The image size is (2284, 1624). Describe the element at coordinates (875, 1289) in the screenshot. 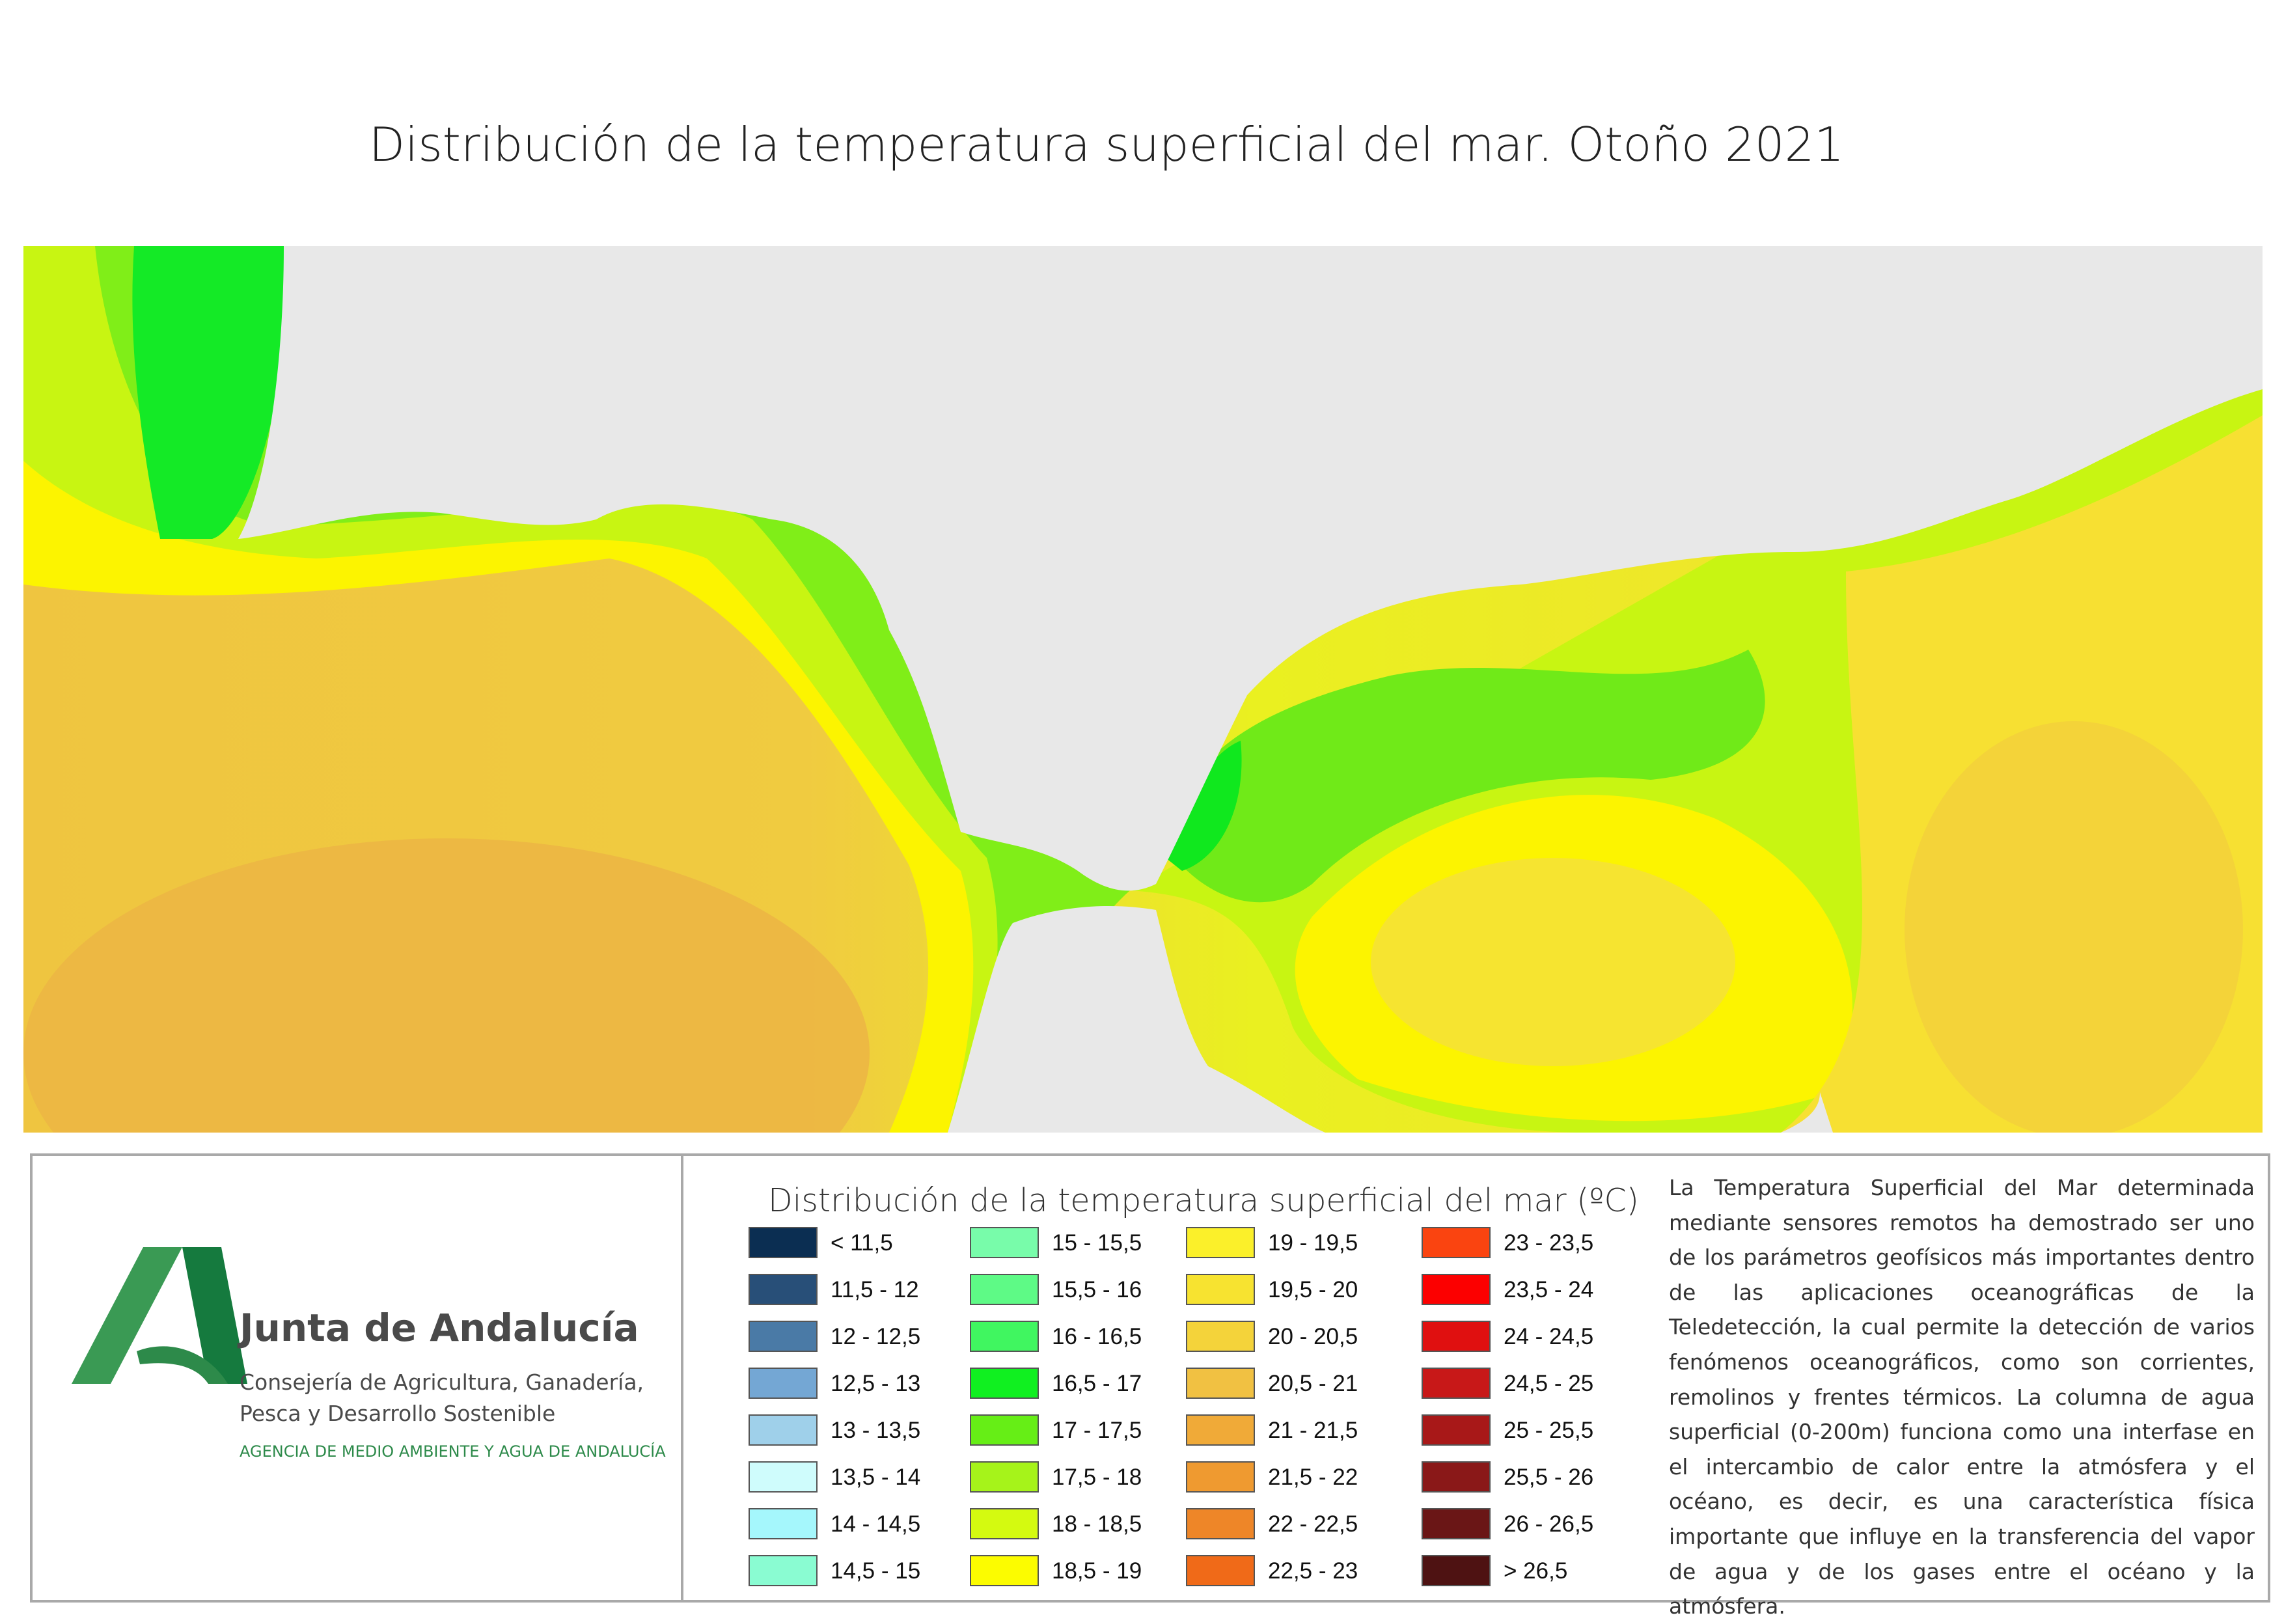

I see `legend-label: 11,5 - 12` at that location.